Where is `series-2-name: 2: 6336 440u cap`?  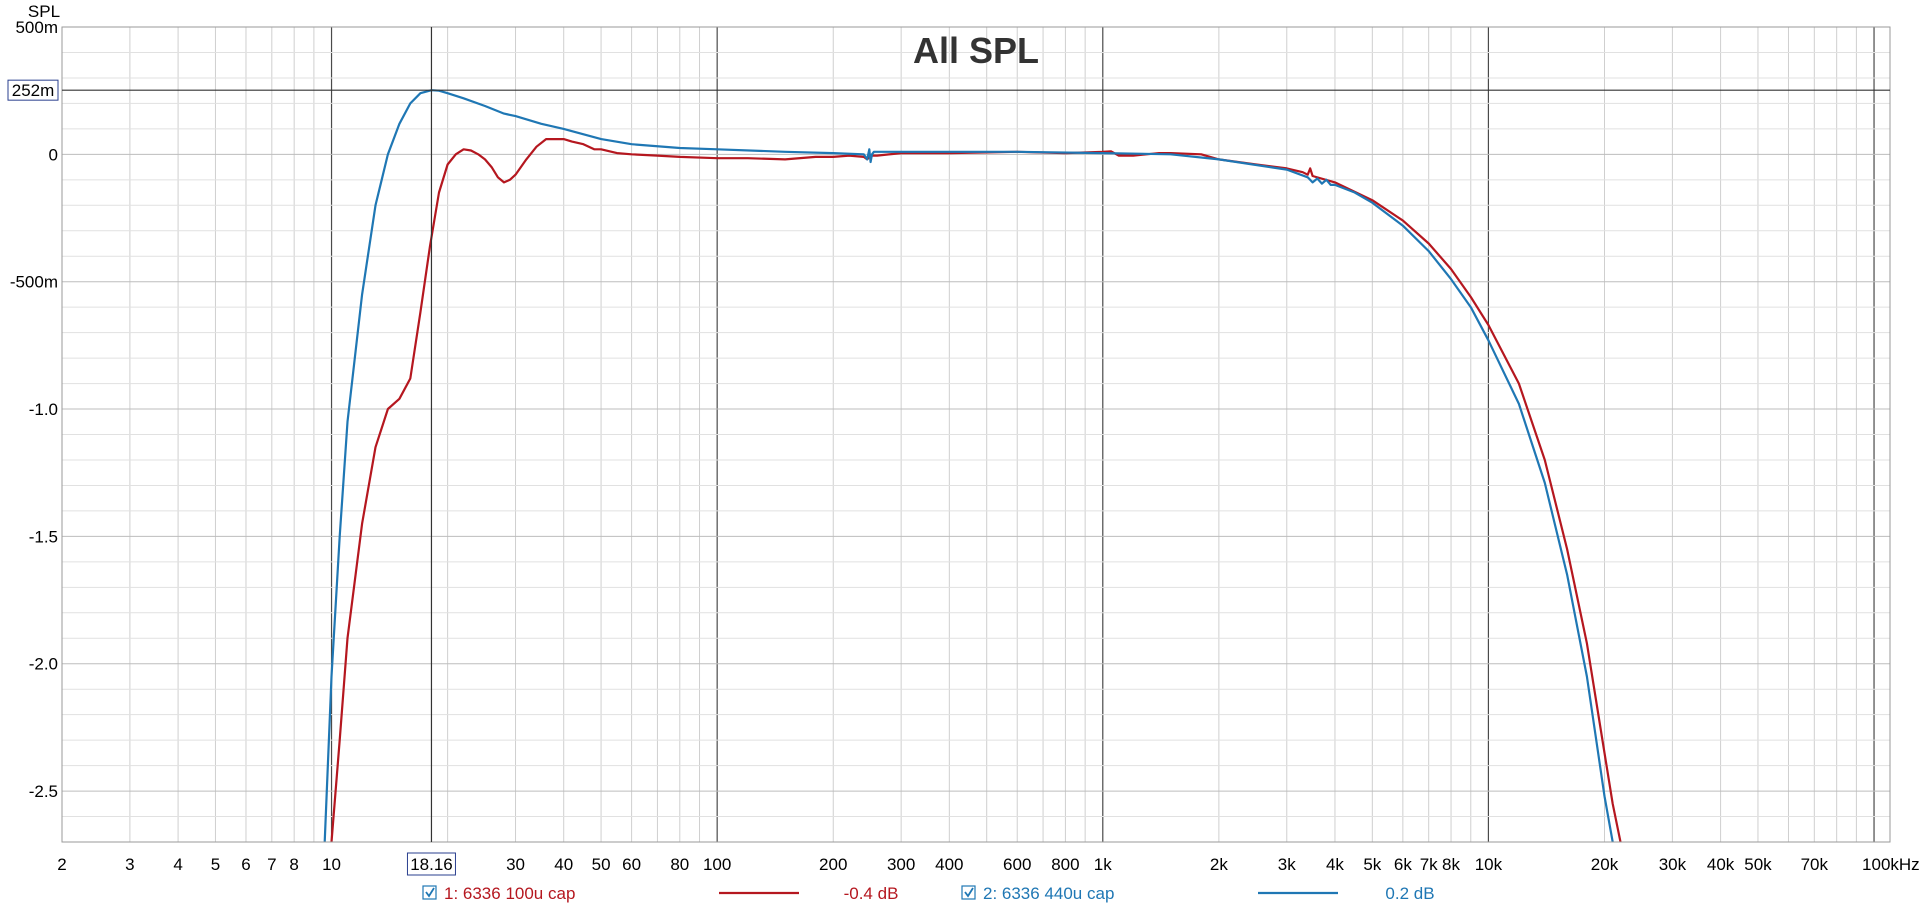 series-2-name: 2: 6336 440u cap is located at coordinates (1048, 893).